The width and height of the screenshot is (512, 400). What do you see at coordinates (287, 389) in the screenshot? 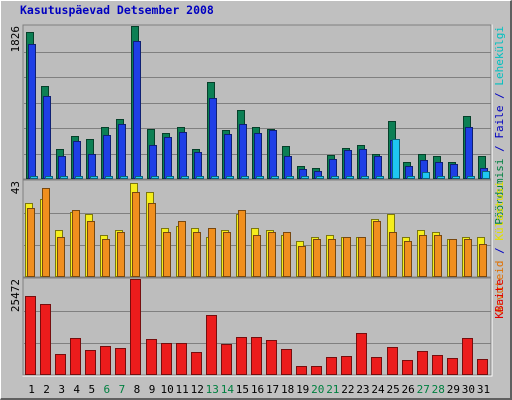
I see `x-tick-label-day-18: 18` at bounding box center [287, 389].